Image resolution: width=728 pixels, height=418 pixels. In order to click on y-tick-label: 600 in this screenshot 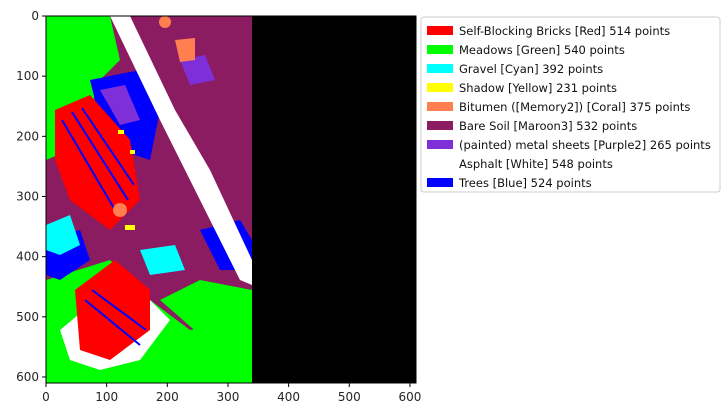, I will do `click(27, 377)`.